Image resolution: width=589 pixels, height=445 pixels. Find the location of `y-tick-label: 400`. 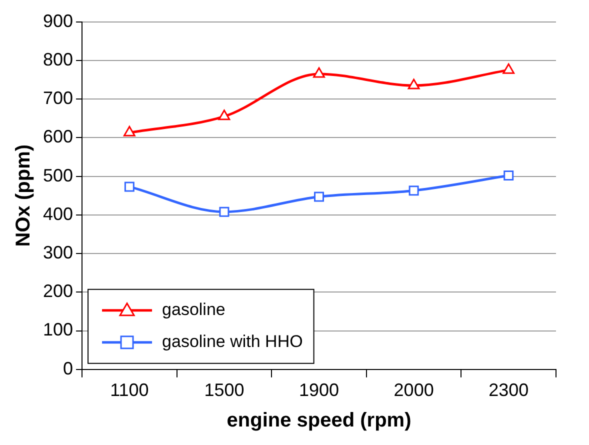

y-tick-label: 400 is located at coordinates (58, 214).